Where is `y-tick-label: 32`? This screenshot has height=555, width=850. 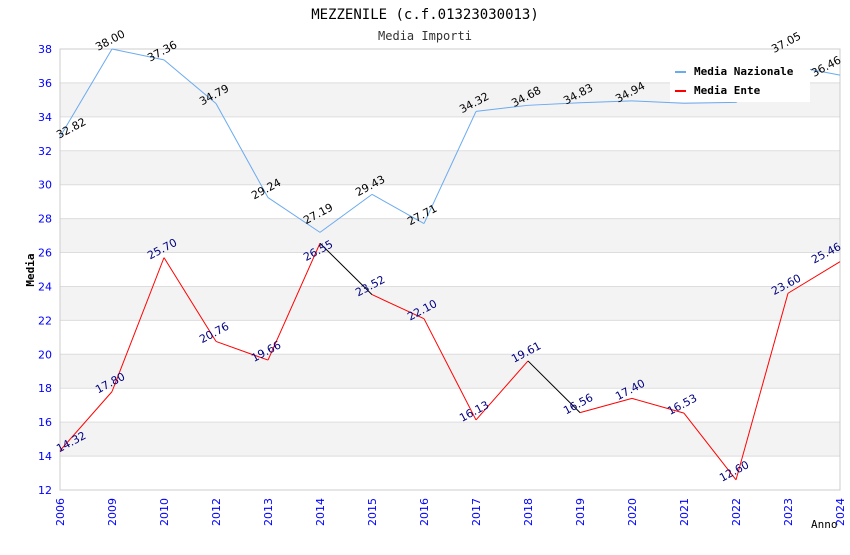 y-tick-label: 32 is located at coordinates (45, 151).